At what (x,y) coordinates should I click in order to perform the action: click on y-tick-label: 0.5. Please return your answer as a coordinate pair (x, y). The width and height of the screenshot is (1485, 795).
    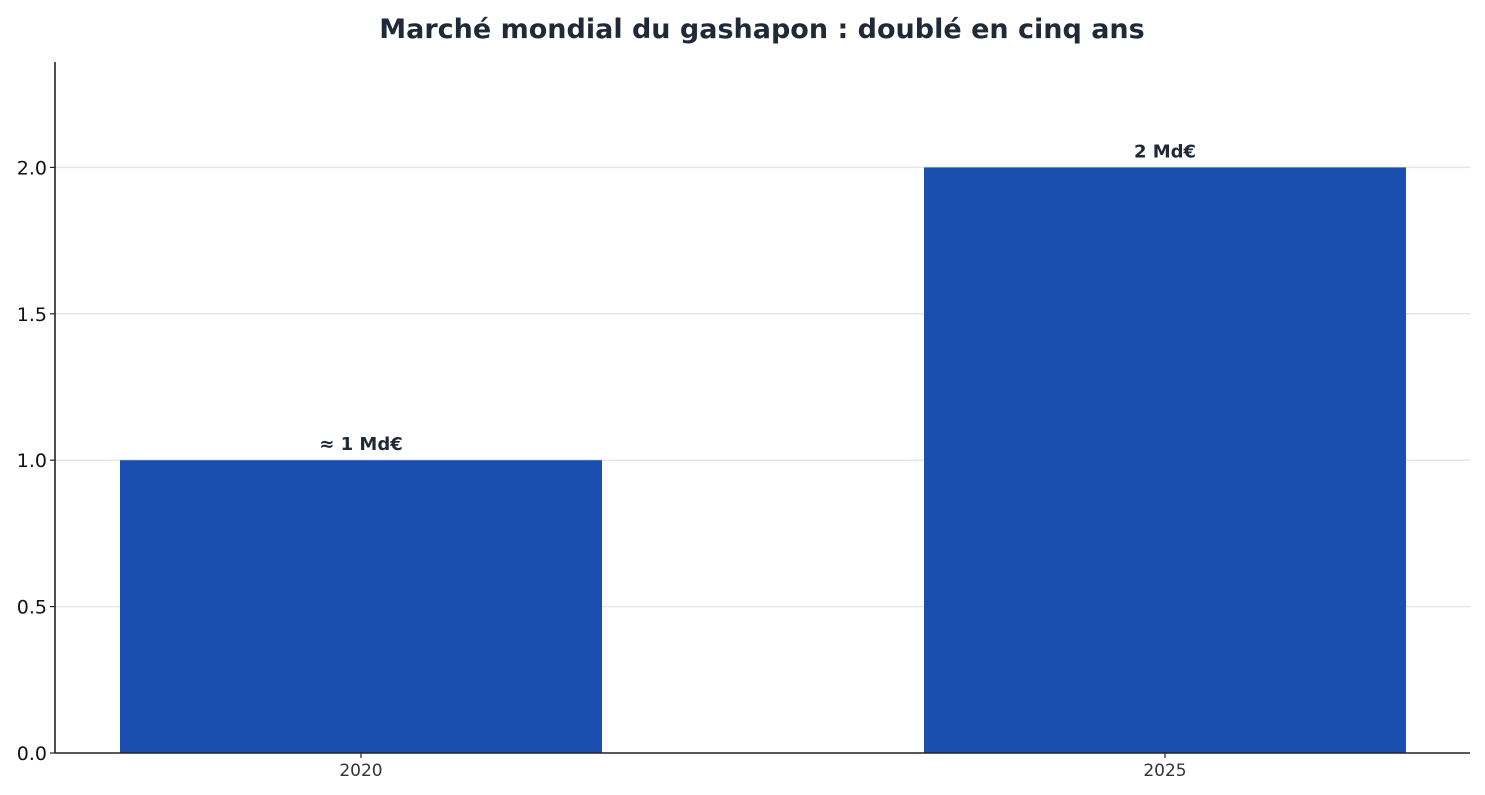
    Looking at the image, I should click on (32, 608).